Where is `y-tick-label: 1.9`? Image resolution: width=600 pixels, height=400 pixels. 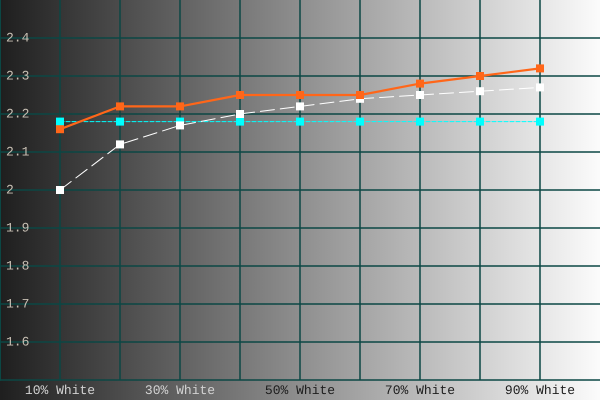
y-tick-label: 1.9 is located at coordinates (18, 228).